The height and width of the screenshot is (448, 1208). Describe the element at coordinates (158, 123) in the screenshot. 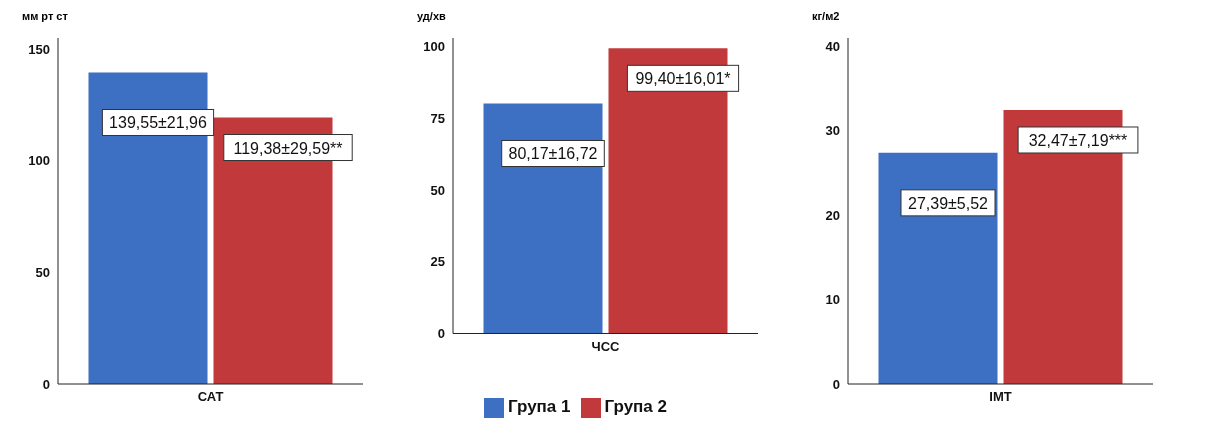

I see `data-label: 139,55±21,96` at that location.